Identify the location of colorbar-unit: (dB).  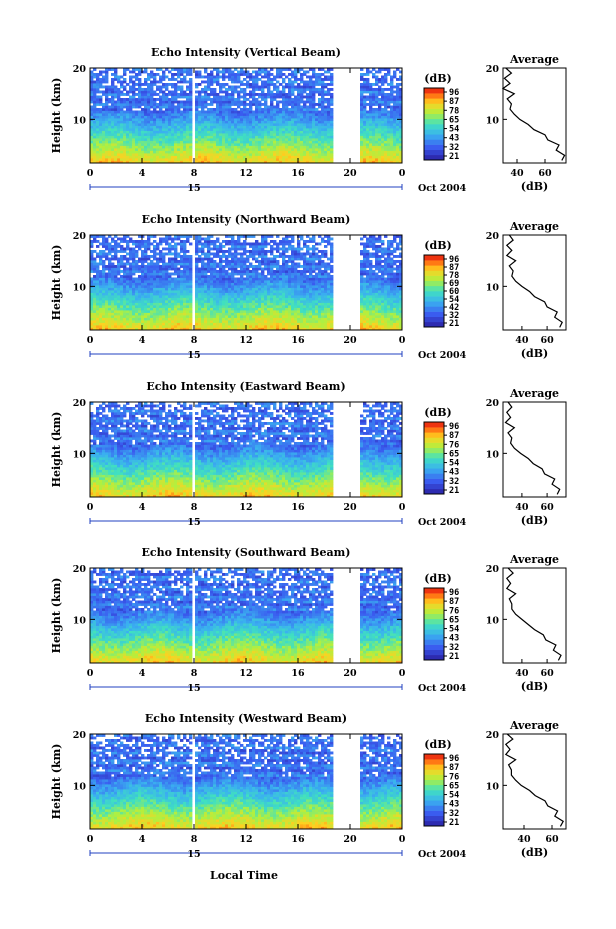
(437, 245).